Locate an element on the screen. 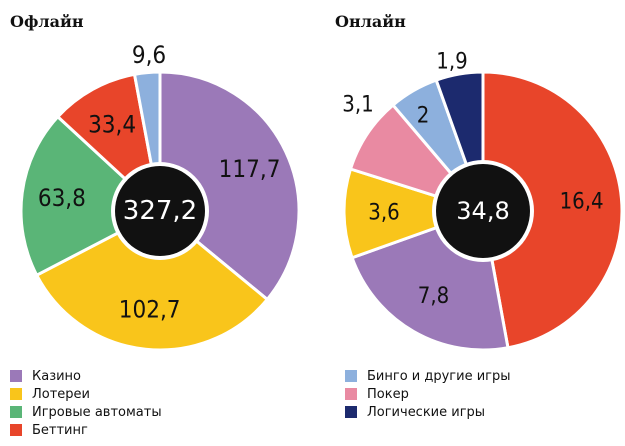 The width and height of the screenshot is (625, 446). online-chart-title: Онлайн is located at coordinates (370, 21).